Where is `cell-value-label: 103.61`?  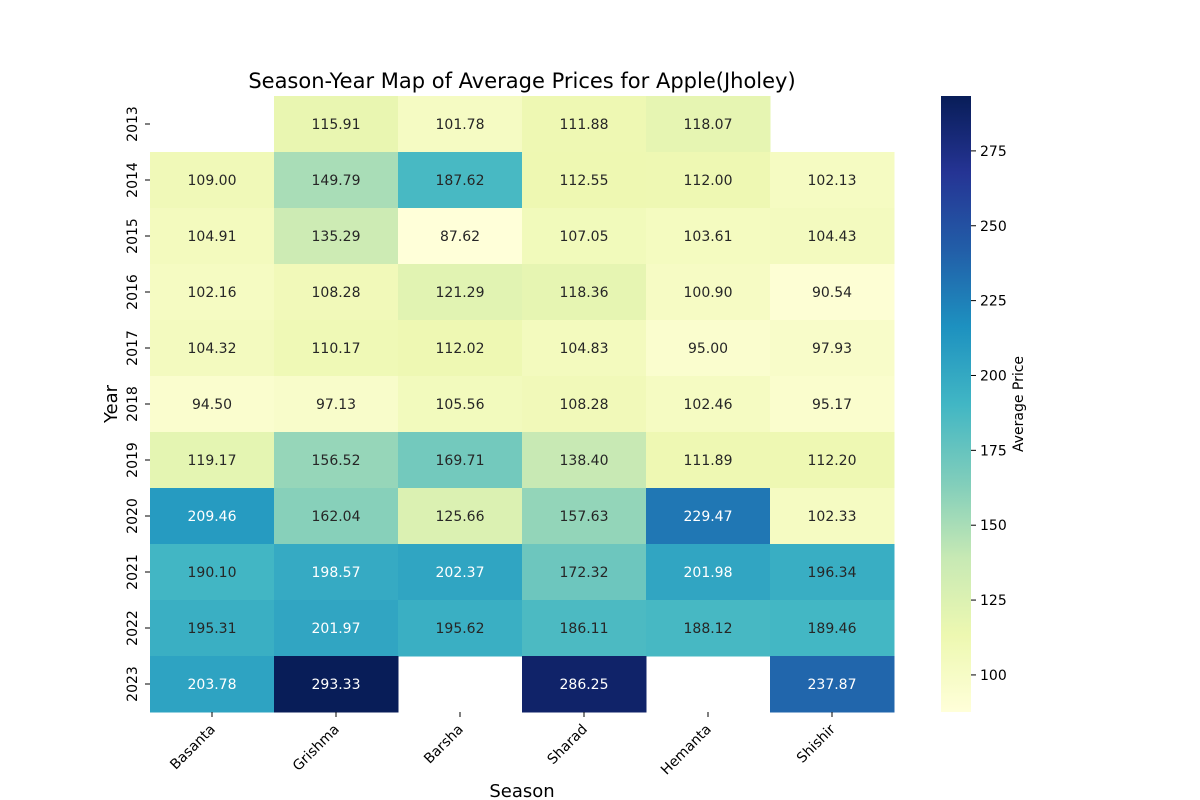
cell-value-label: 103.61 is located at coordinates (708, 237).